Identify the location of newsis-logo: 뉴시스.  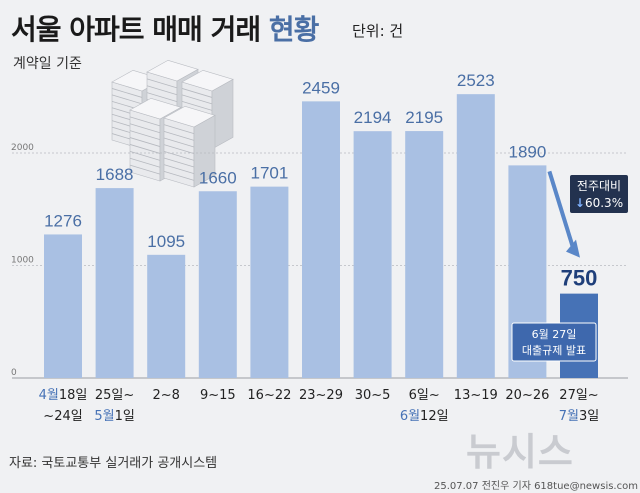
(520, 452).